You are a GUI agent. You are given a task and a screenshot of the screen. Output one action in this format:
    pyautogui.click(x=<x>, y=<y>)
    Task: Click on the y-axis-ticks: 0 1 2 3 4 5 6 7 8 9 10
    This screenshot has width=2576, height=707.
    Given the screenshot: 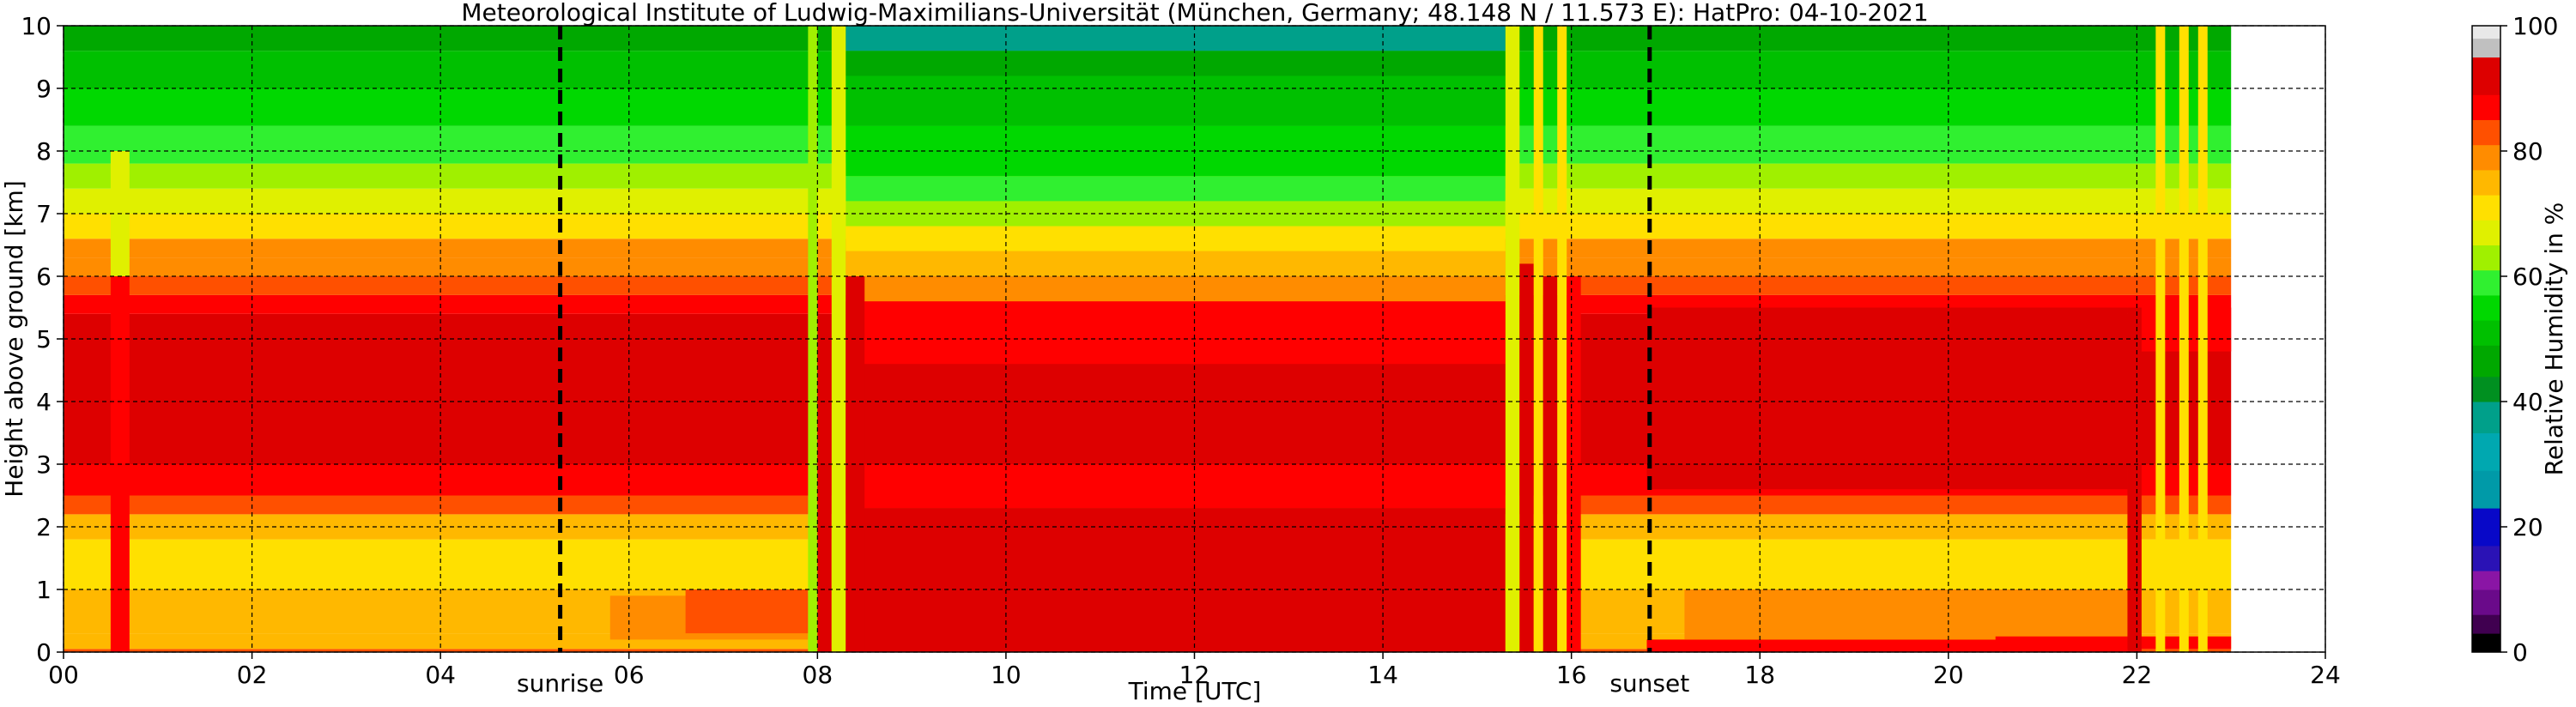 What is the action you would take?
    pyautogui.click(x=42, y=339)
    